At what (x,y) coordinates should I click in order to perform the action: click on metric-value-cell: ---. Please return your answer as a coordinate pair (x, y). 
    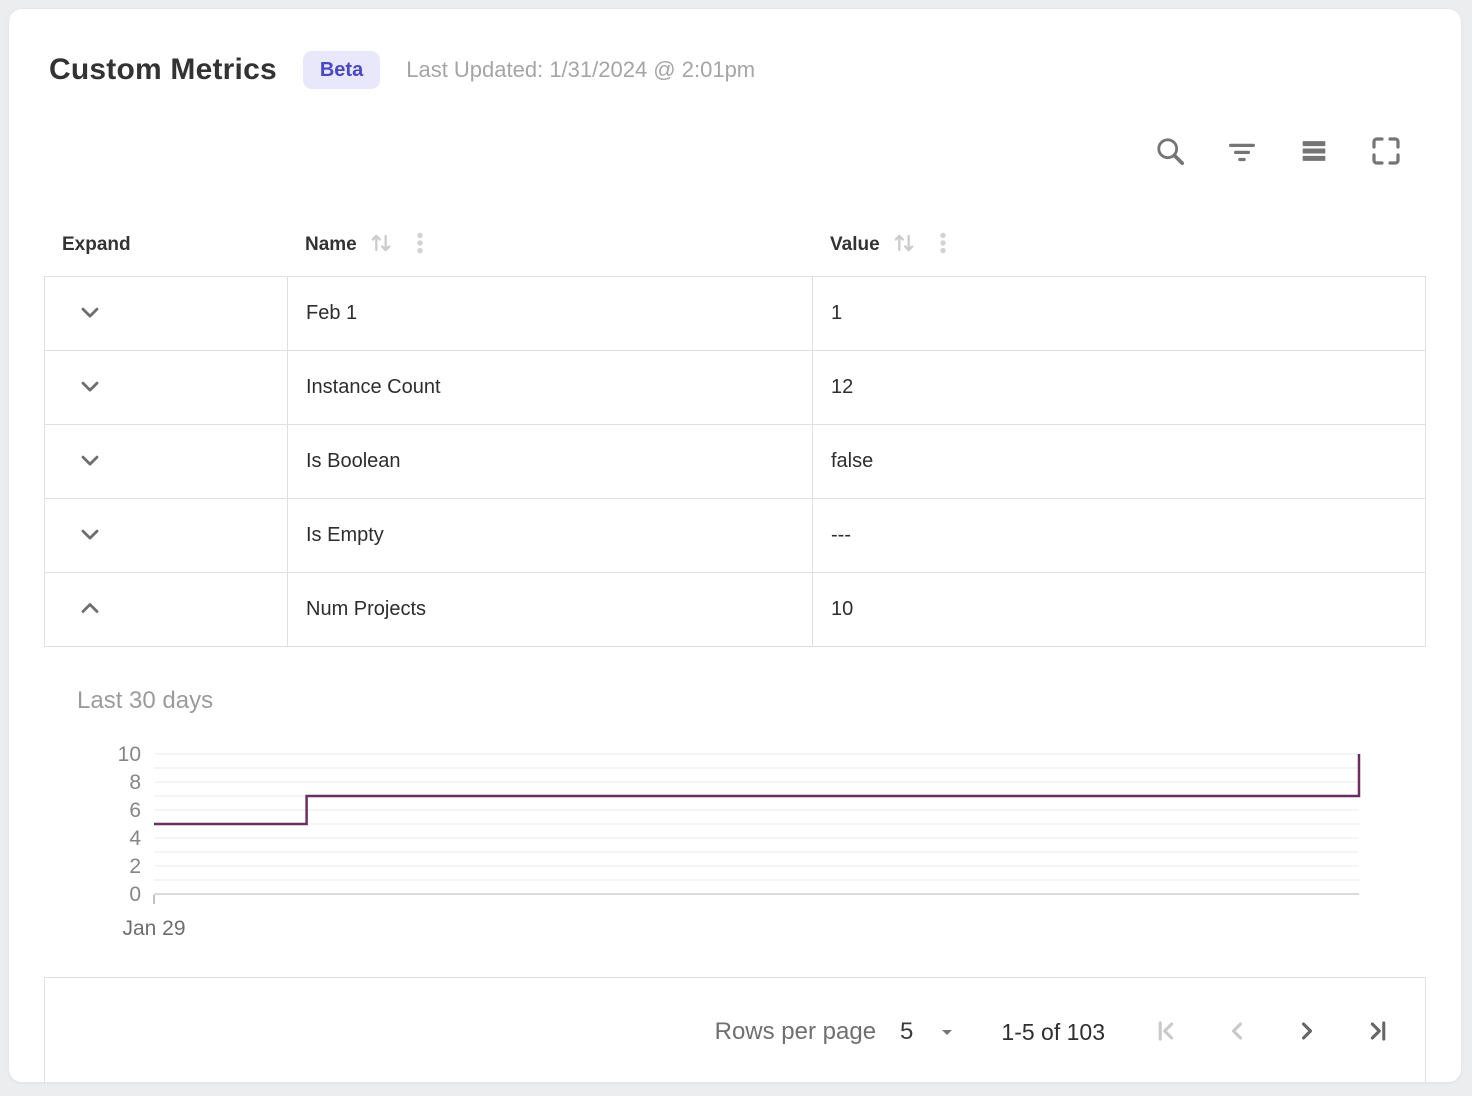
    Looking at the image, I should click on (841, 535).